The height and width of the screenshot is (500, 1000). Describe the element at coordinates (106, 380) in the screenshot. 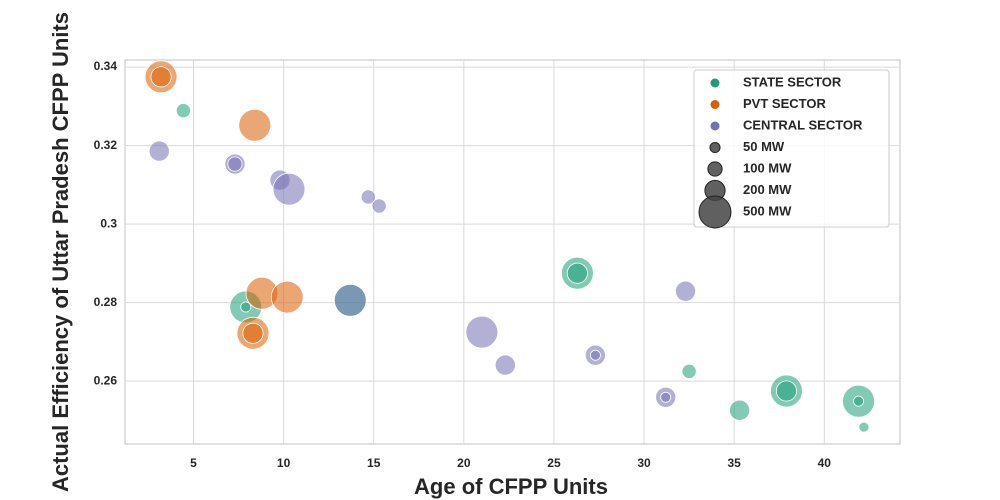

I see `y-tick-label: 0.26` at that location.